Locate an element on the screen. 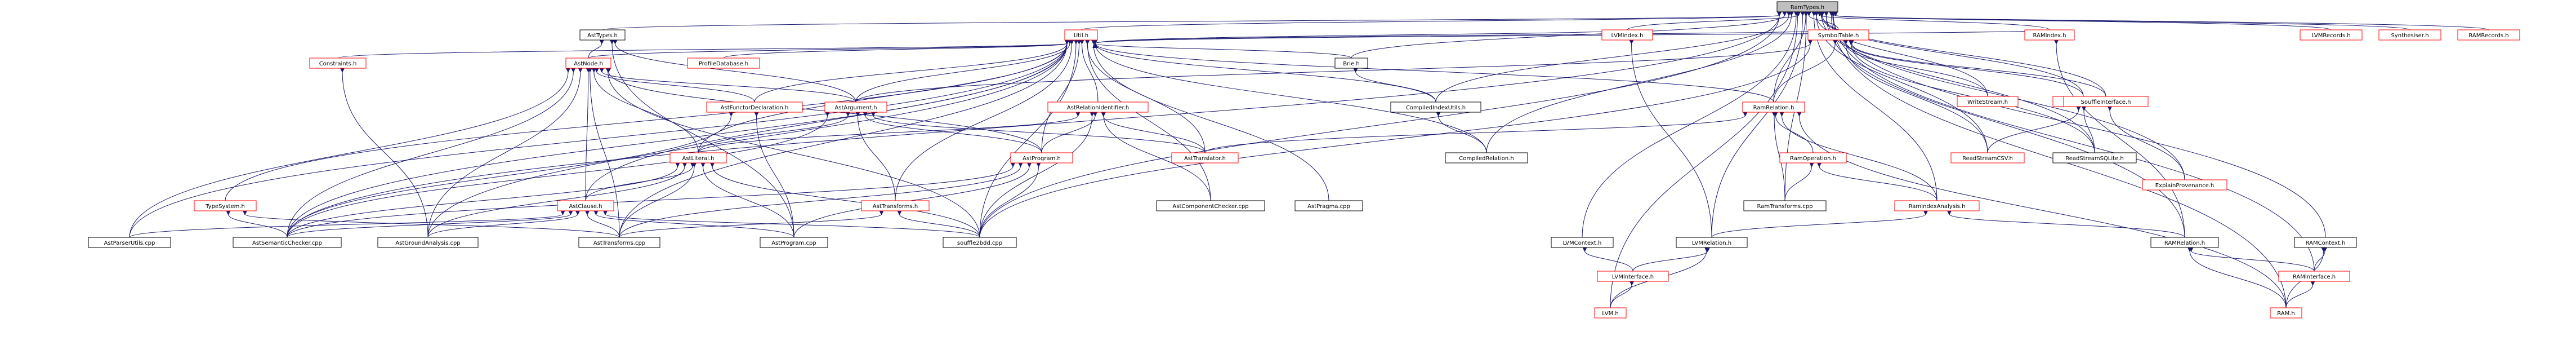 The image size is (2576, 358). node-astrelationid: AstRelationIdentifier.h is located at coordinates (1098, 107).